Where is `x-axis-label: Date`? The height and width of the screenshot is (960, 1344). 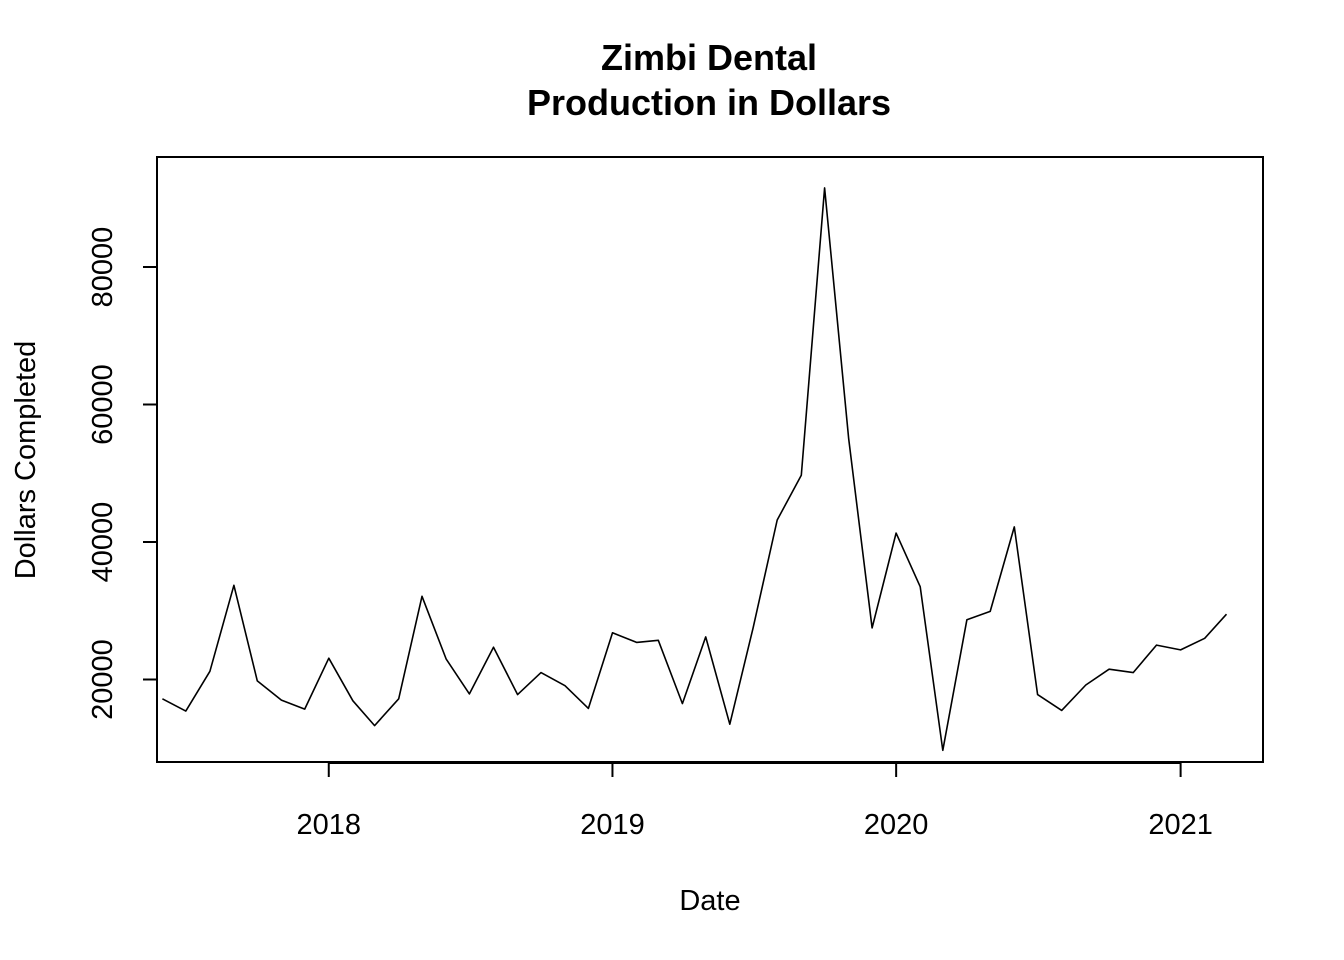
x-axis-label: Date is located at coordinates (709, 901).